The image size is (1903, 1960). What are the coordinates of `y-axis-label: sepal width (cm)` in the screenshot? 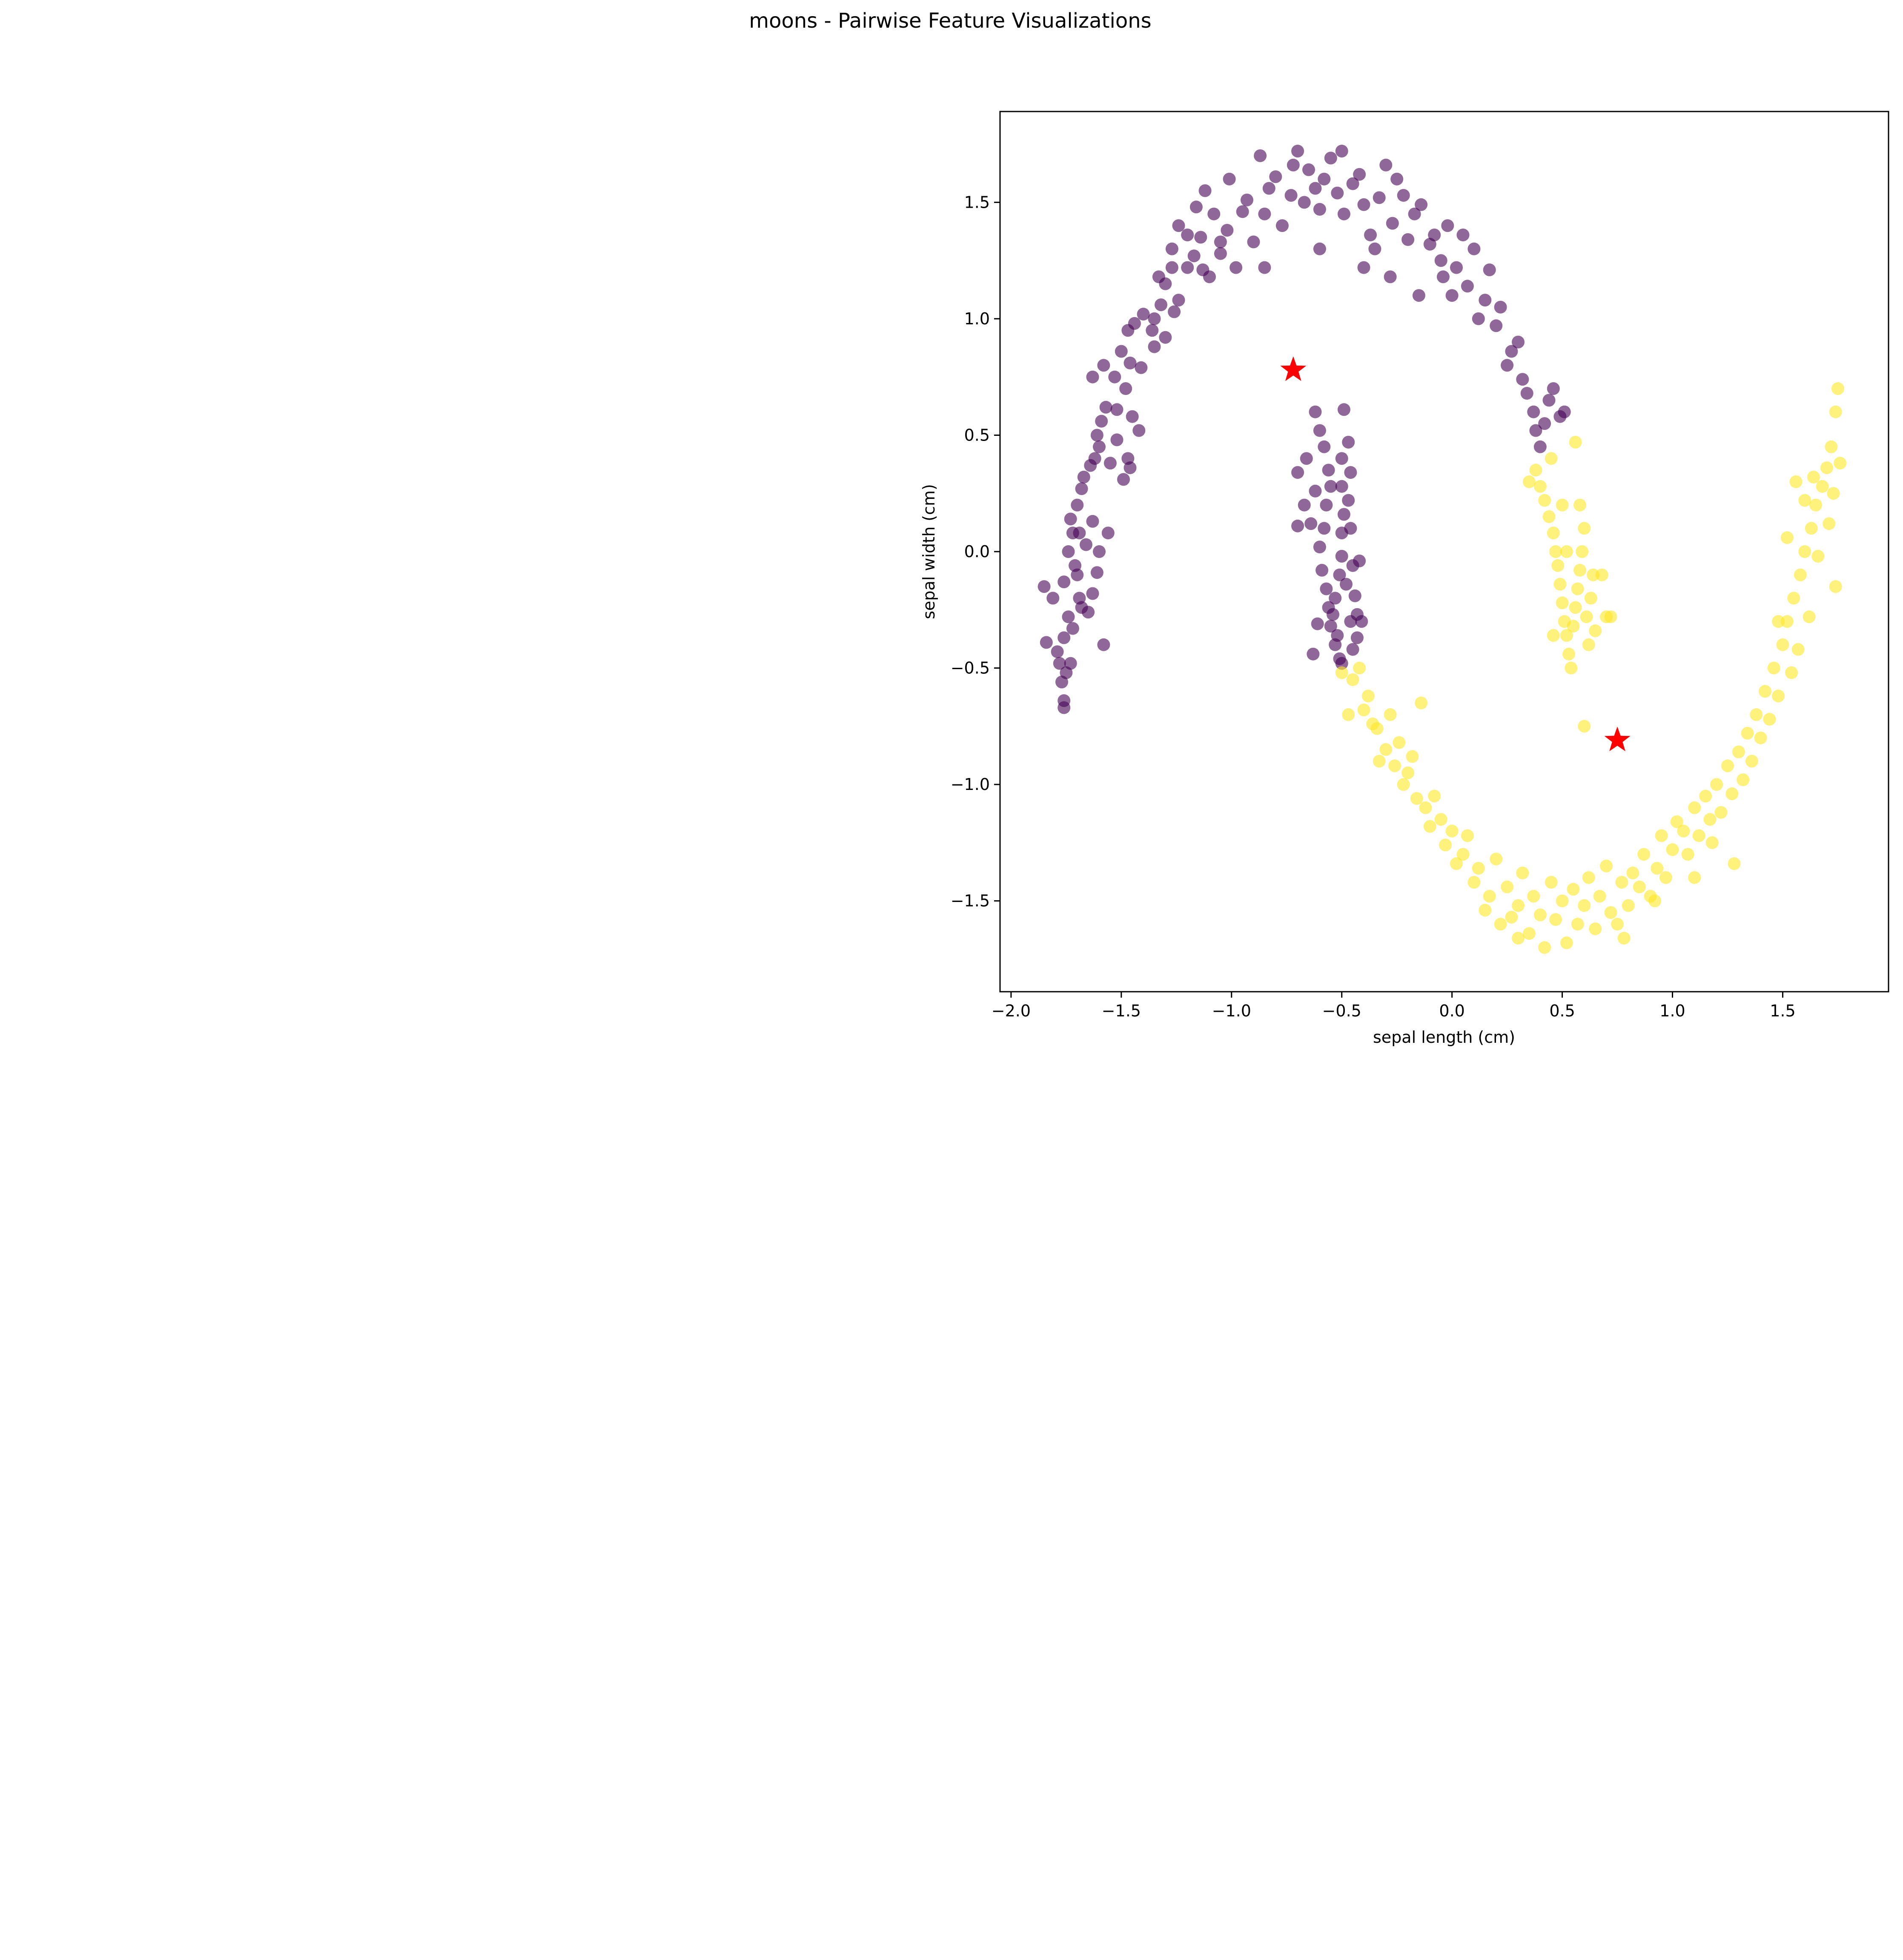 It's located at (929, 551).